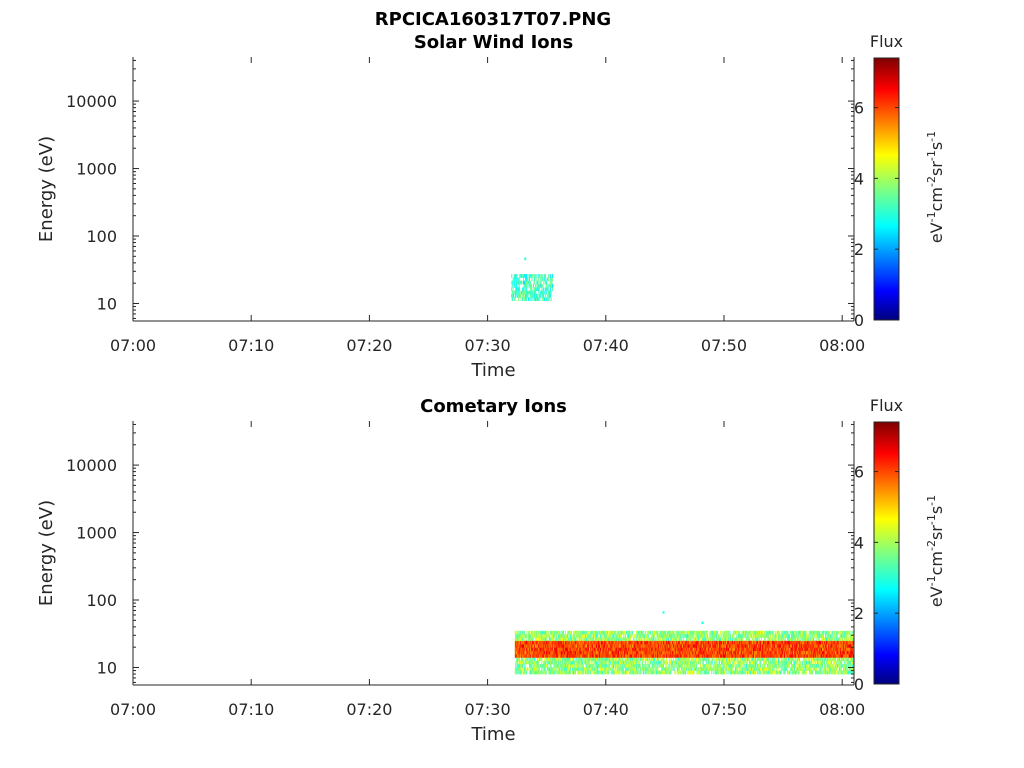  Describe the element at coordinates (101, 236) in the screenshot. I see `y-tick-label: 100` at that location.